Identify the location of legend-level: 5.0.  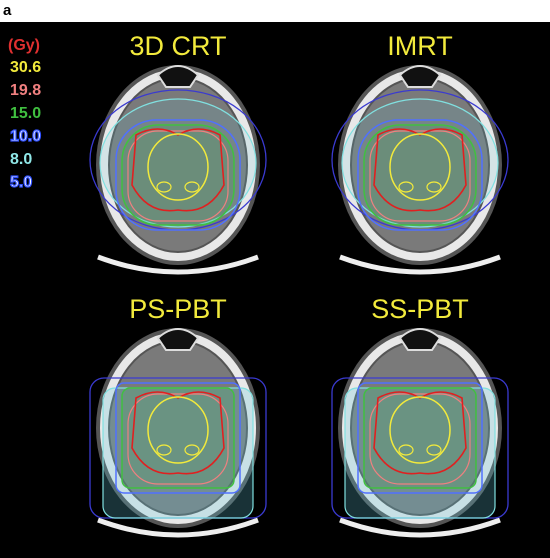
(21, 182).